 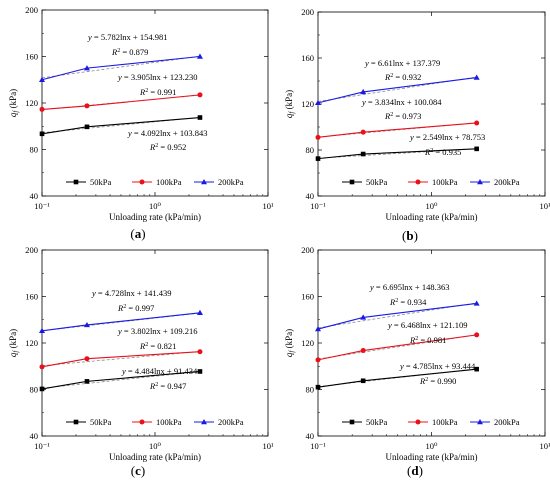 I want to click on fit-r-squared: R2 = 0.932, so click(x=402, y=77).